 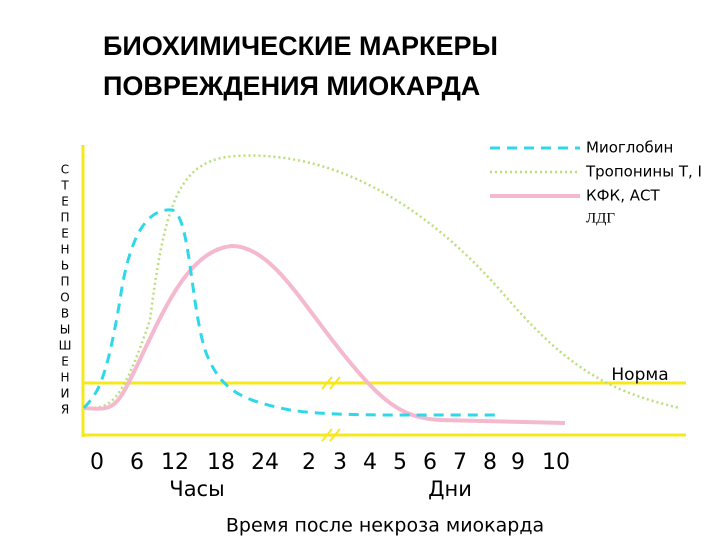 I want to click on y-axis-letter: И, so click(x=65, y=394).